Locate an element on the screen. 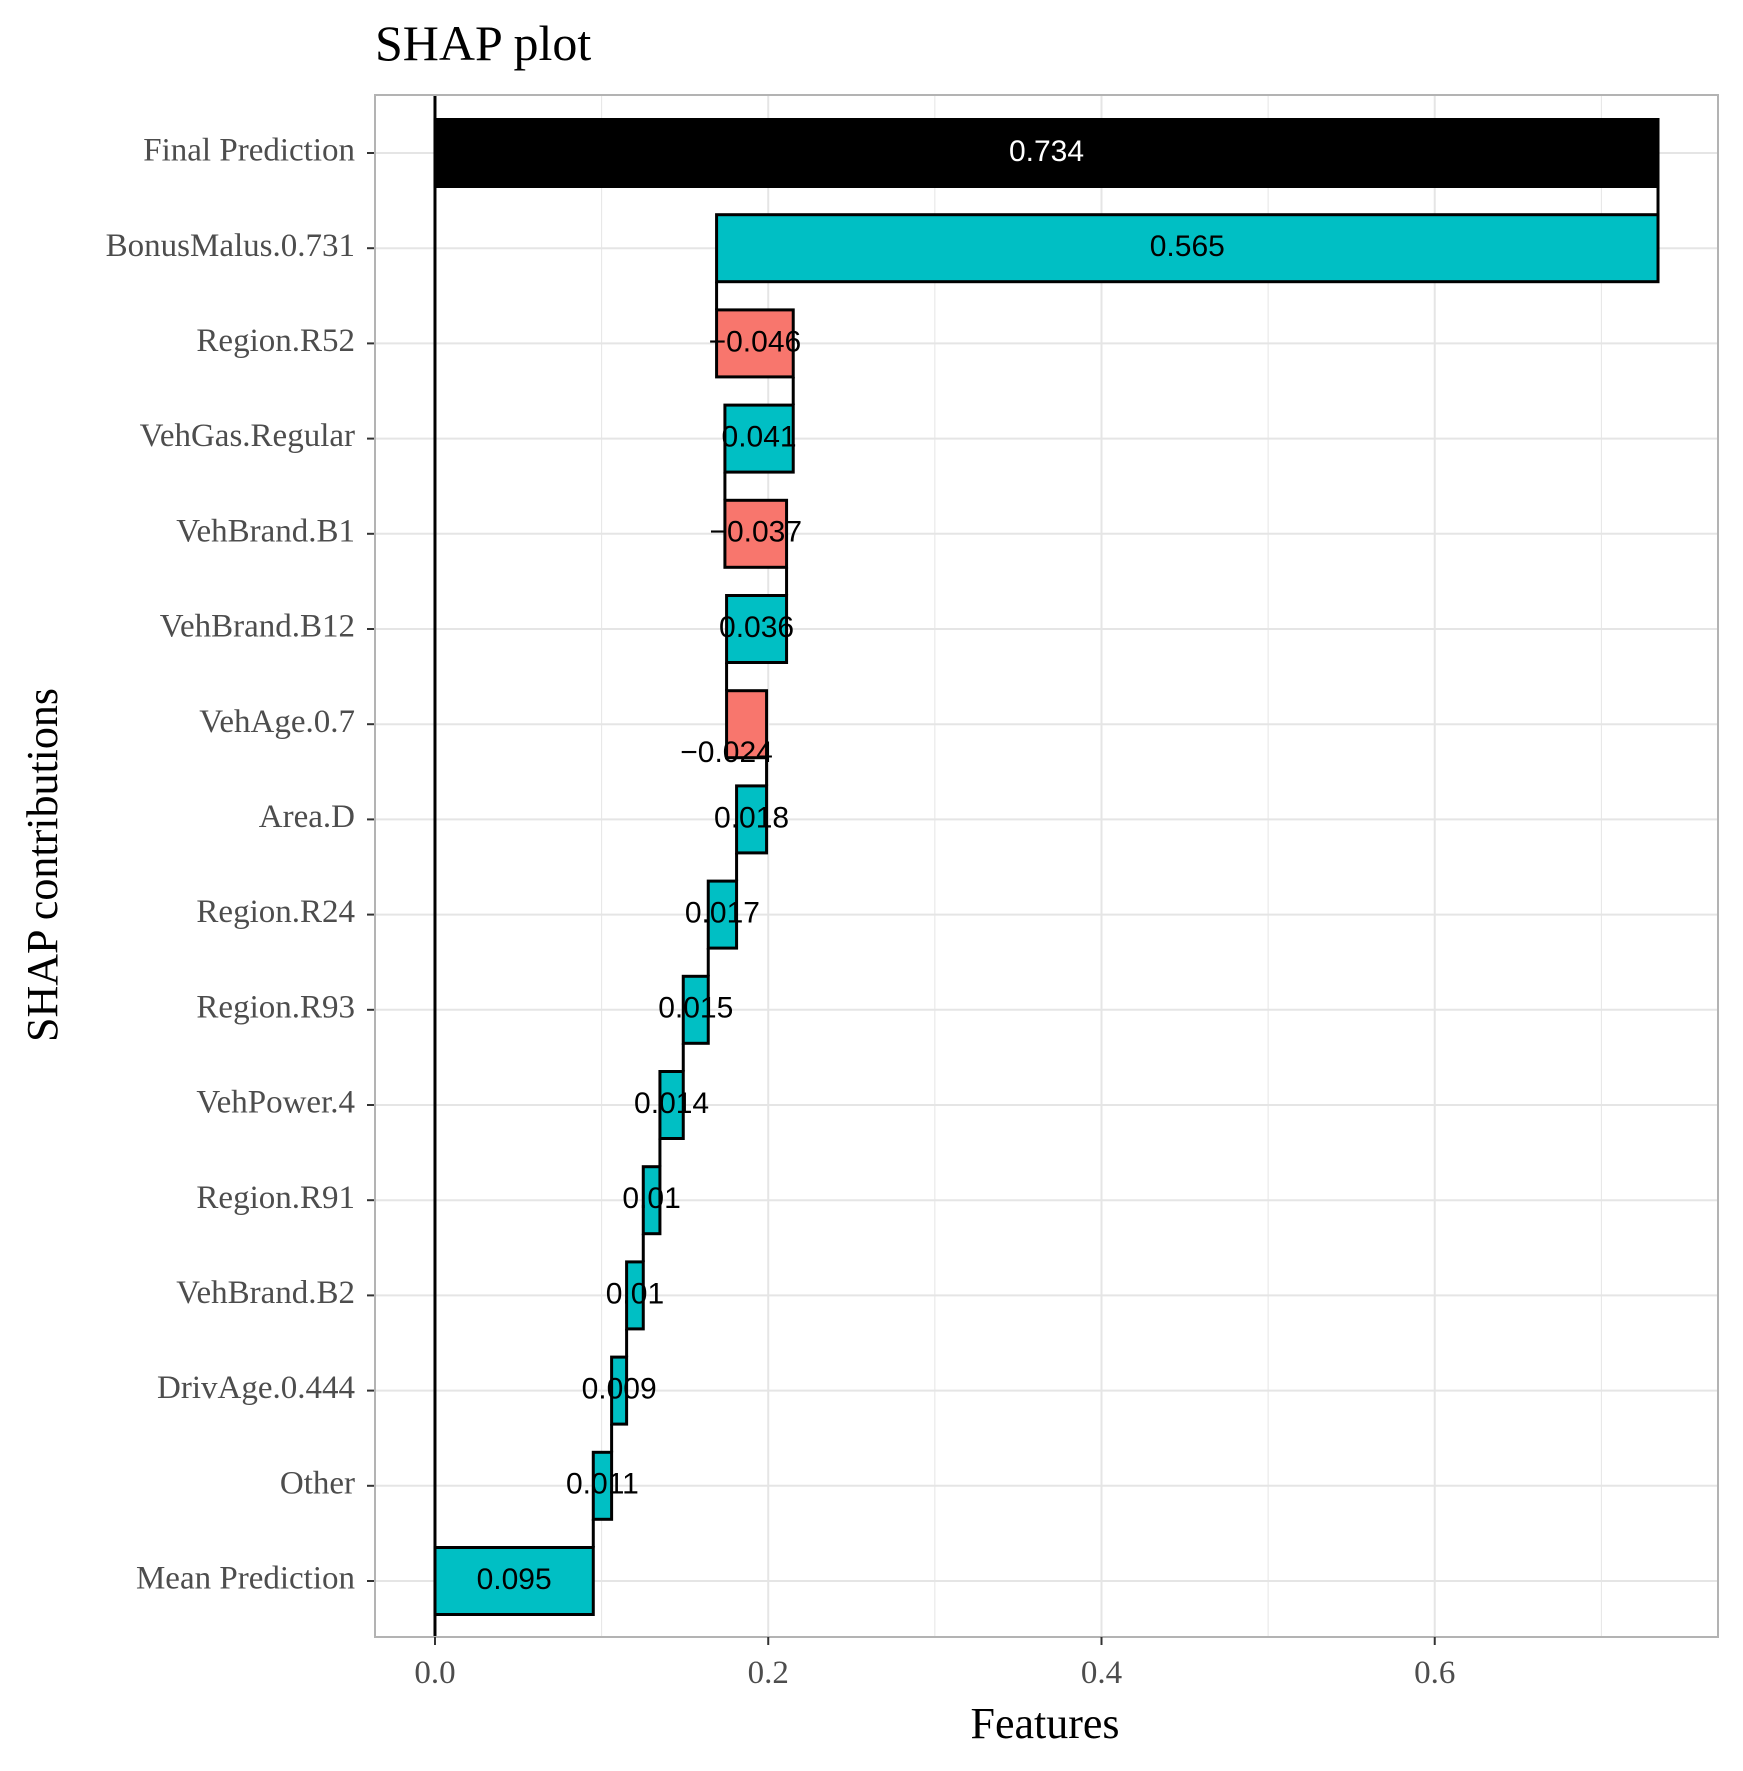 The image size is (1743, 1771). bar-area-d is located at coordinates (752, 819).